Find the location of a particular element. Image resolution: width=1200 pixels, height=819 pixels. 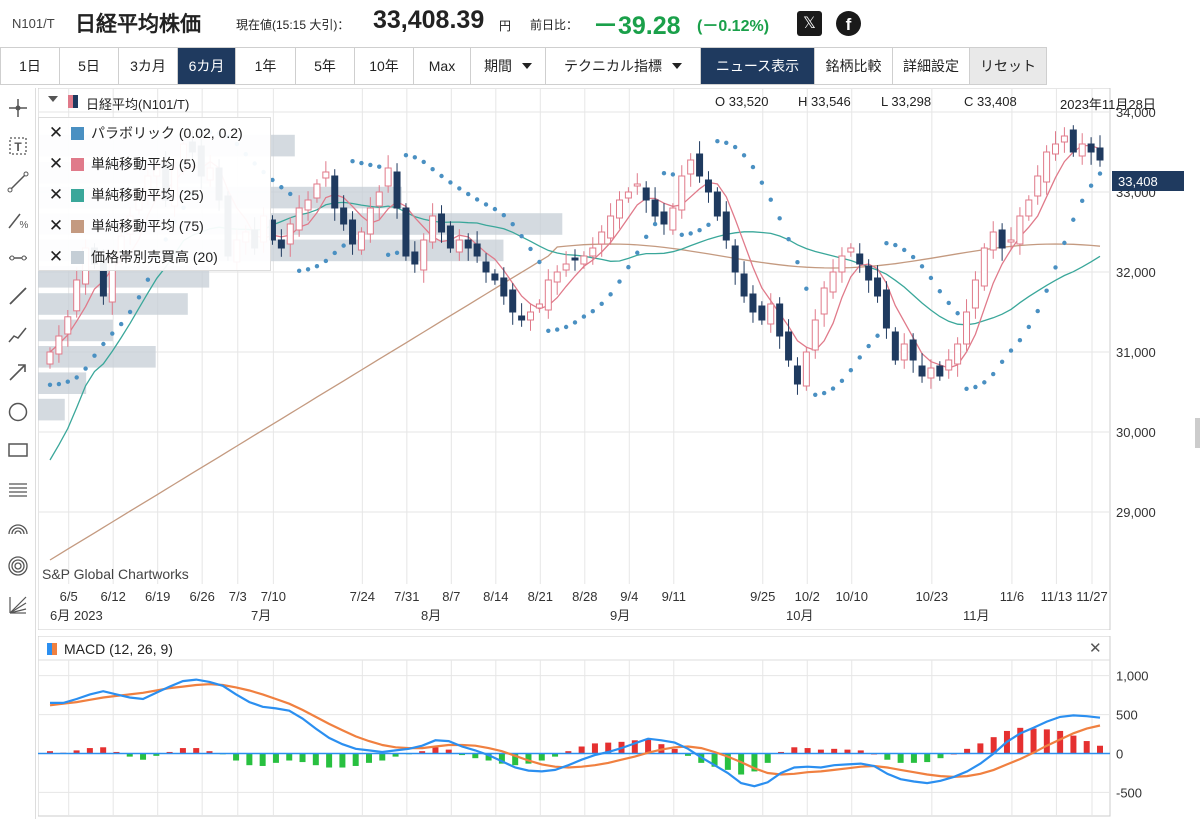

arrow-line-icon is located at coordinates (18, 372).